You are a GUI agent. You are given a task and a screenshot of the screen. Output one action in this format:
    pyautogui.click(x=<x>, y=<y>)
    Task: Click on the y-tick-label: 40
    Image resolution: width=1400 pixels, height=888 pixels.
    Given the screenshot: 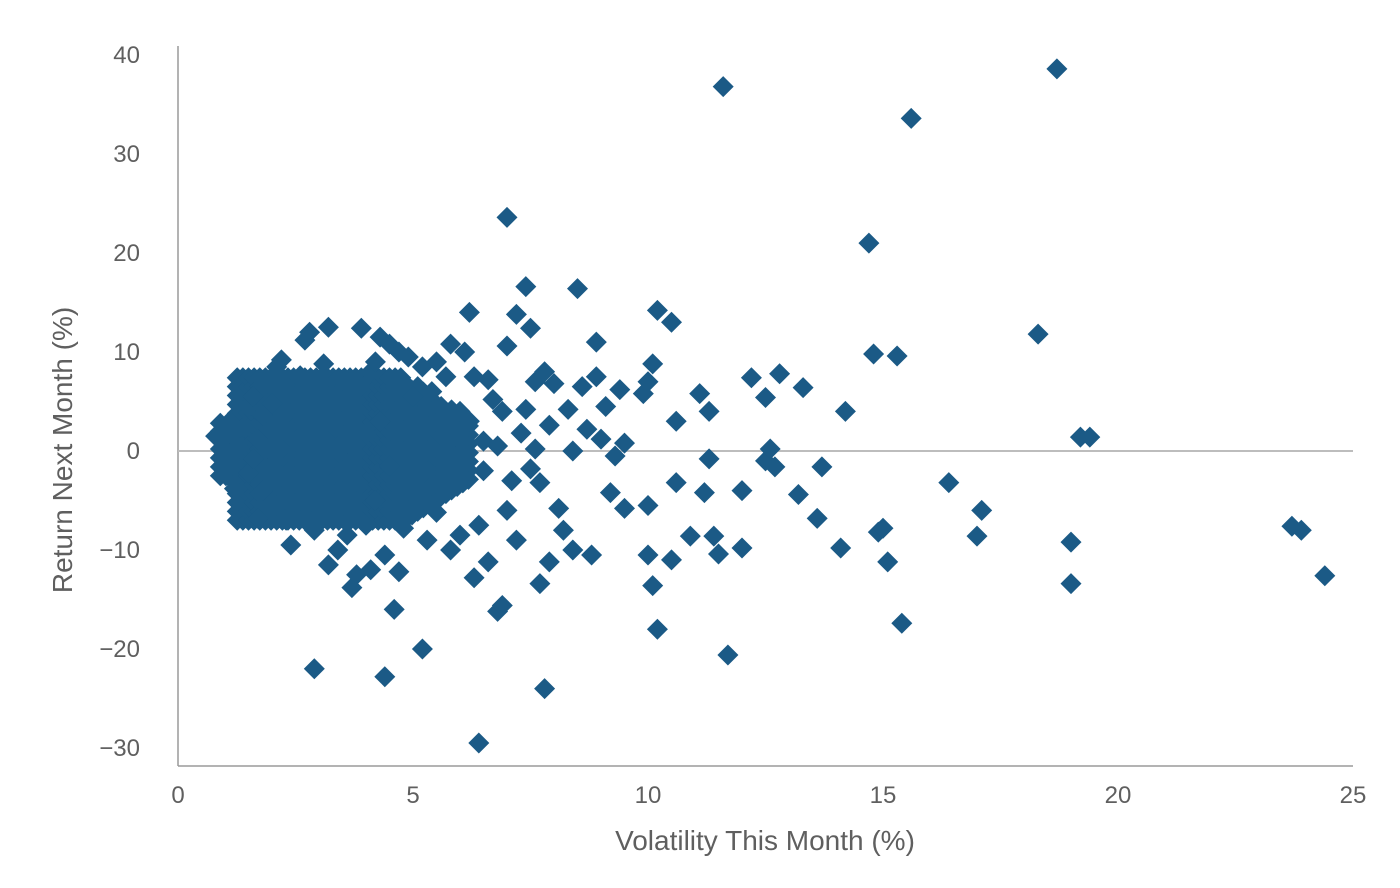 What is the action you would take?
    pyautogui.click(x=126, y=55)
    